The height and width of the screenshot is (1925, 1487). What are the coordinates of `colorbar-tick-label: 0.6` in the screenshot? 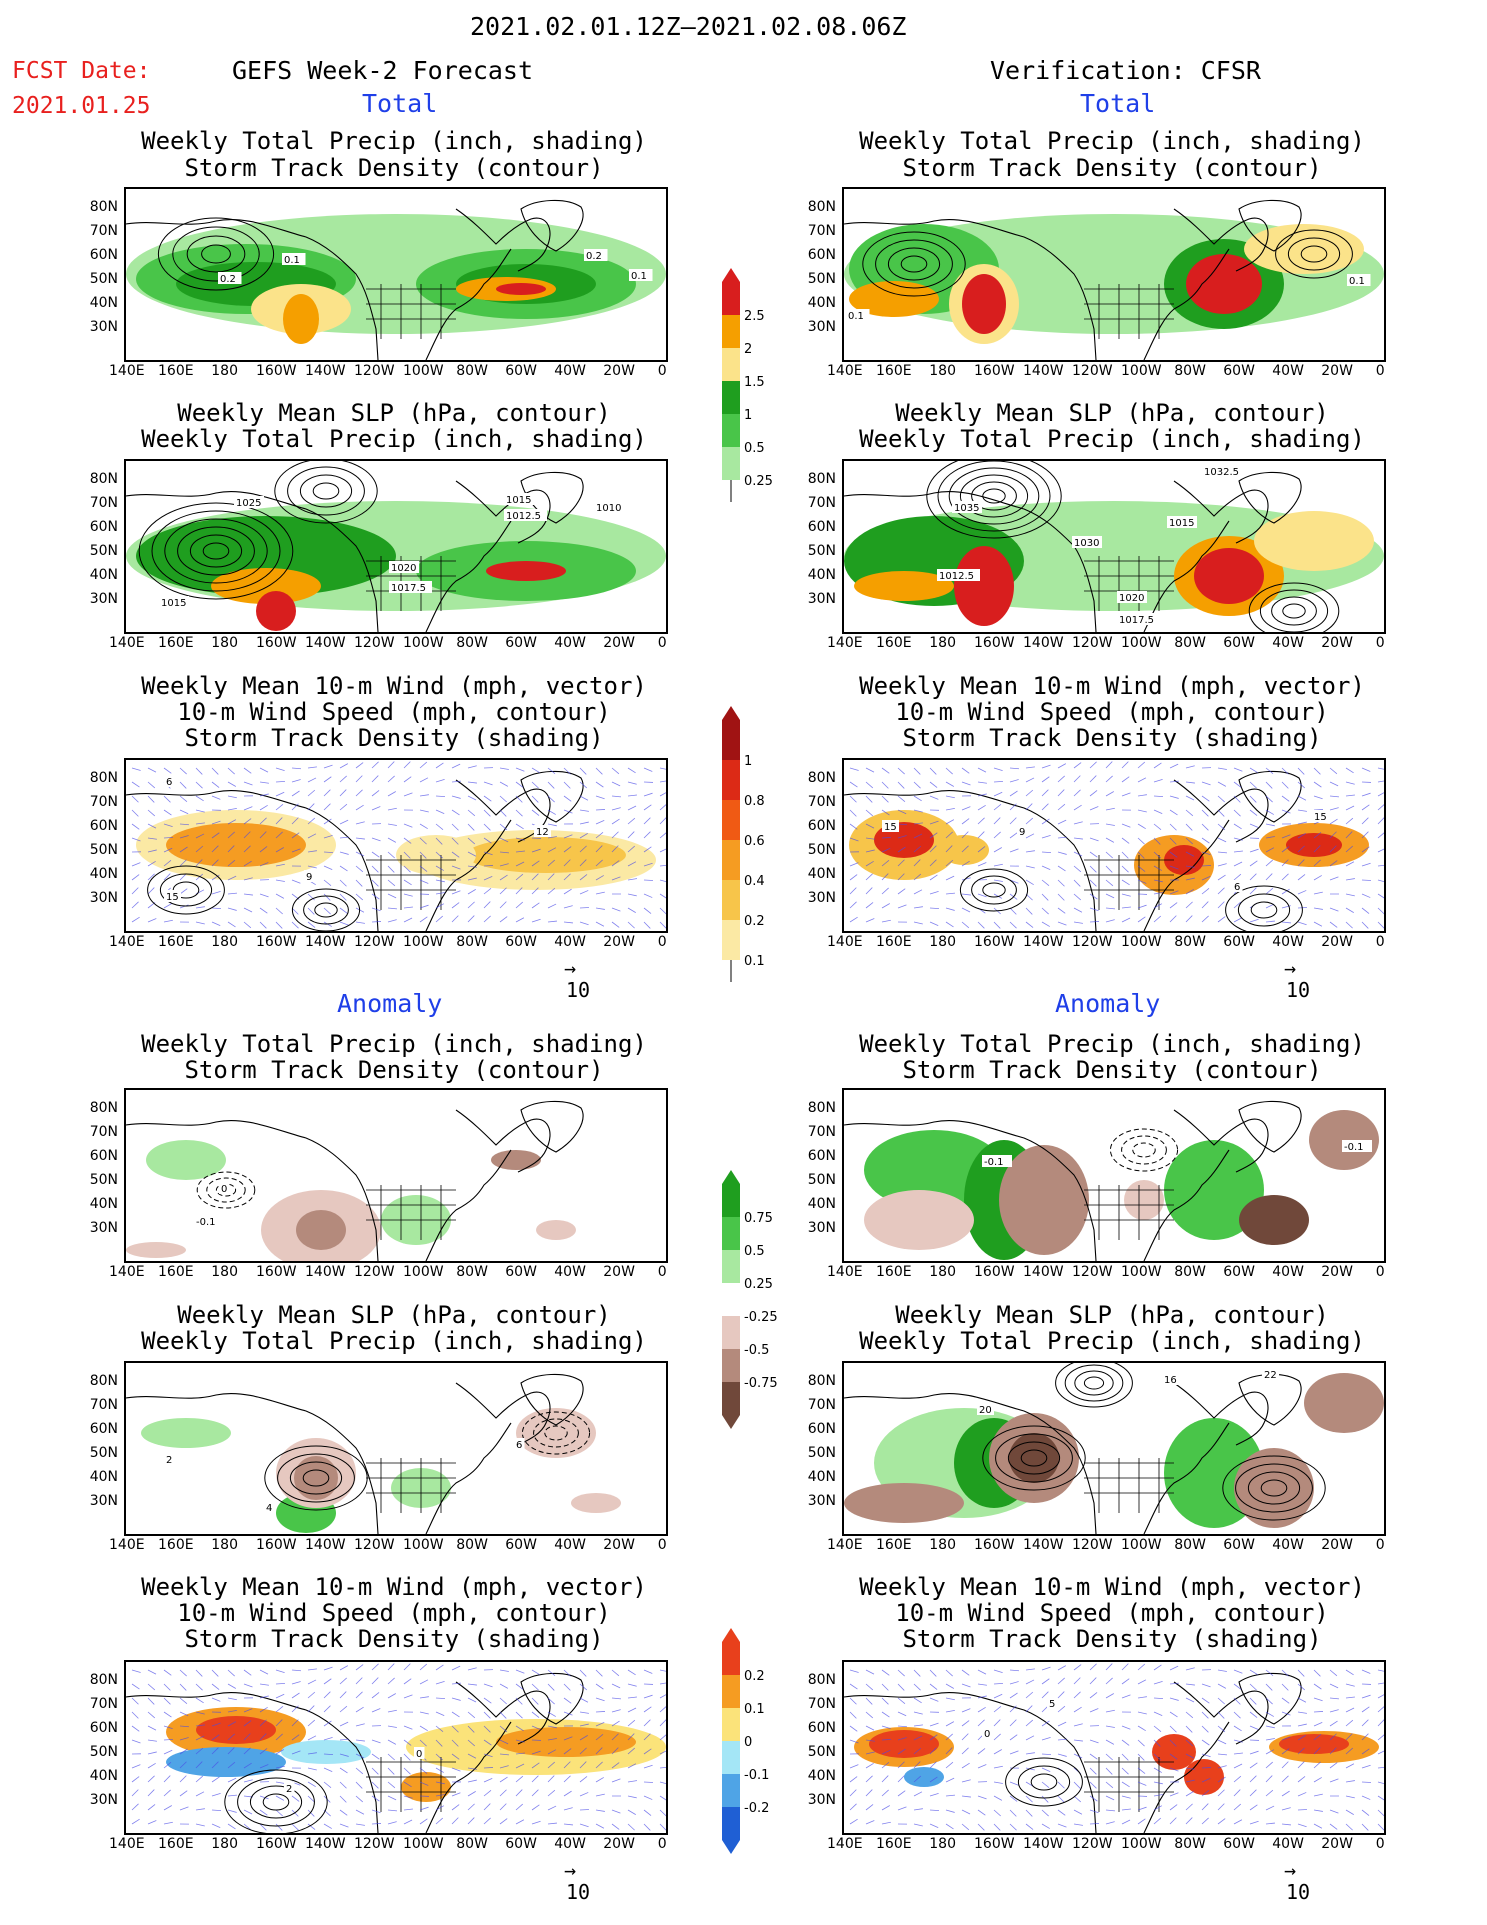 It's located at (754, 841).